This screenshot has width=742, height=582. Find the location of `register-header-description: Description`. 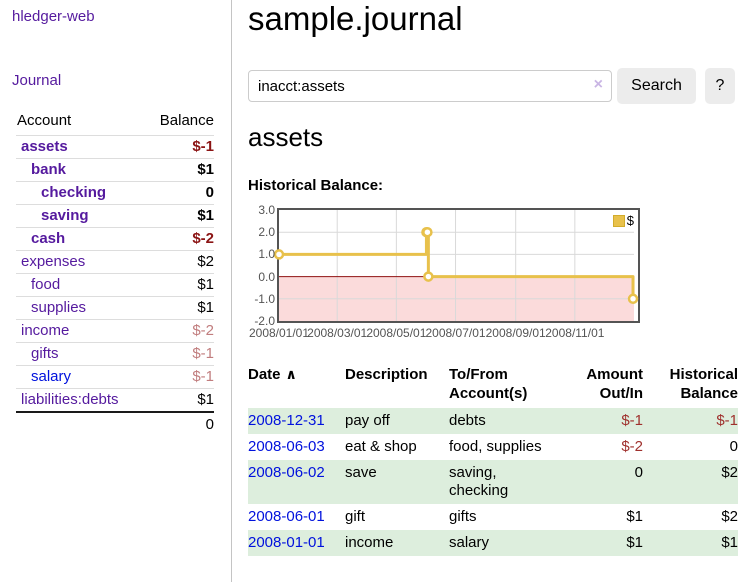

register-header-description: Description is located at coordinates (386, 374).